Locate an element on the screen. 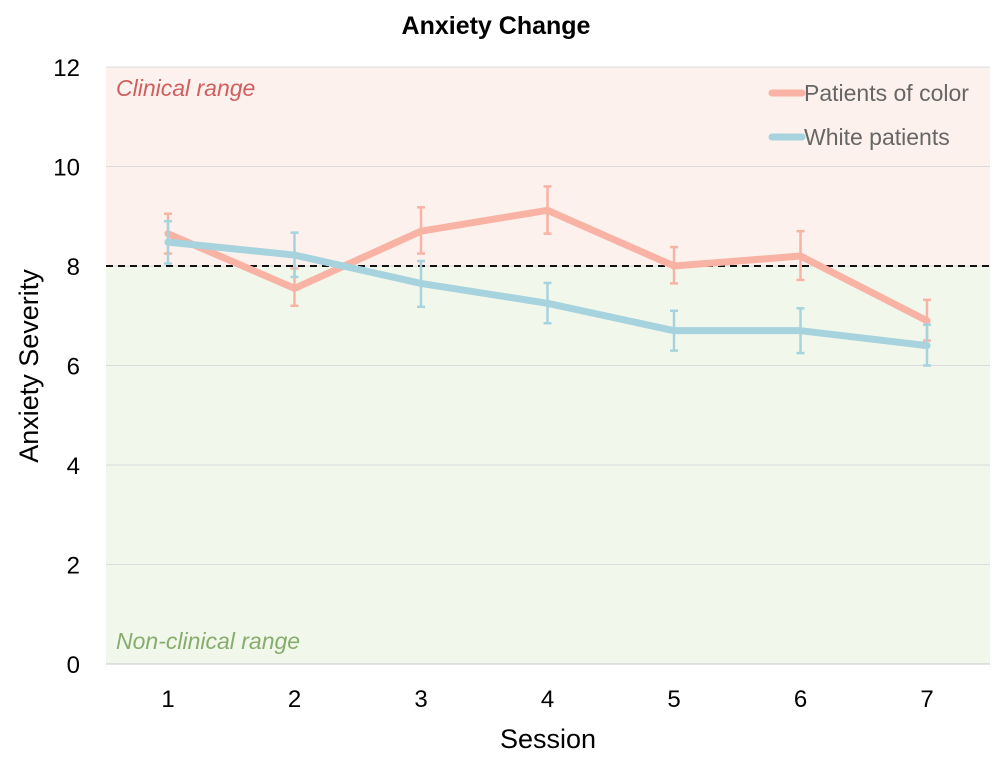 This screenshot has height=764, width=1000. x-axis-label: Session is located at coordinates (548, 739).